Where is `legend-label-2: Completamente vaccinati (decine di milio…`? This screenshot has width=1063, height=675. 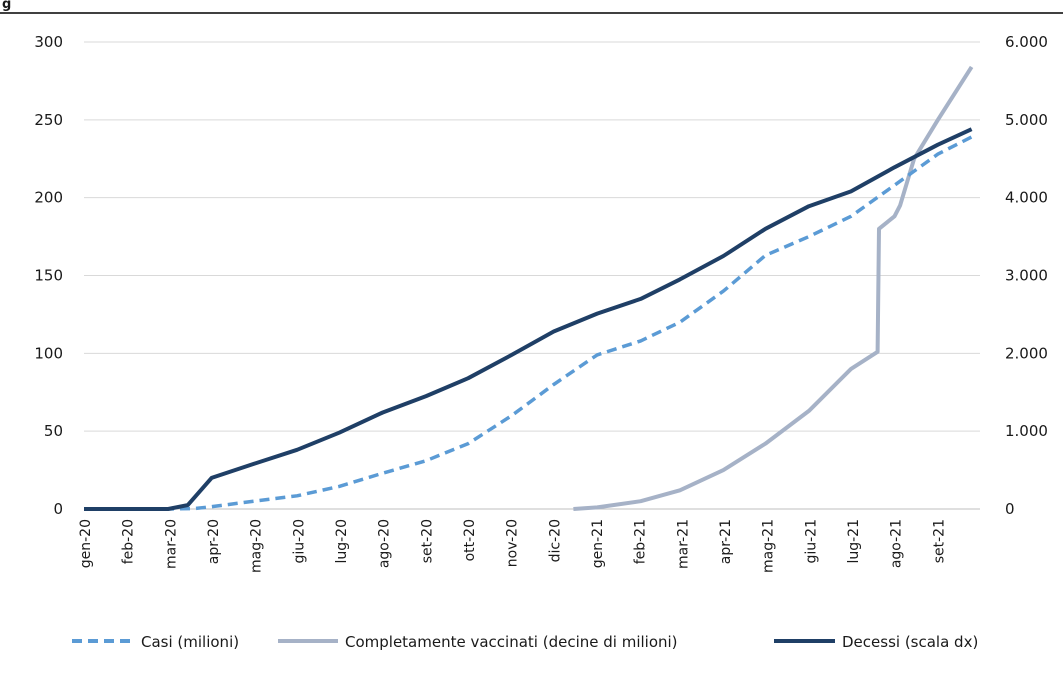
legend-label-2: Completamente vaccinati (decine di milio… is located at coordinates (511, 642).